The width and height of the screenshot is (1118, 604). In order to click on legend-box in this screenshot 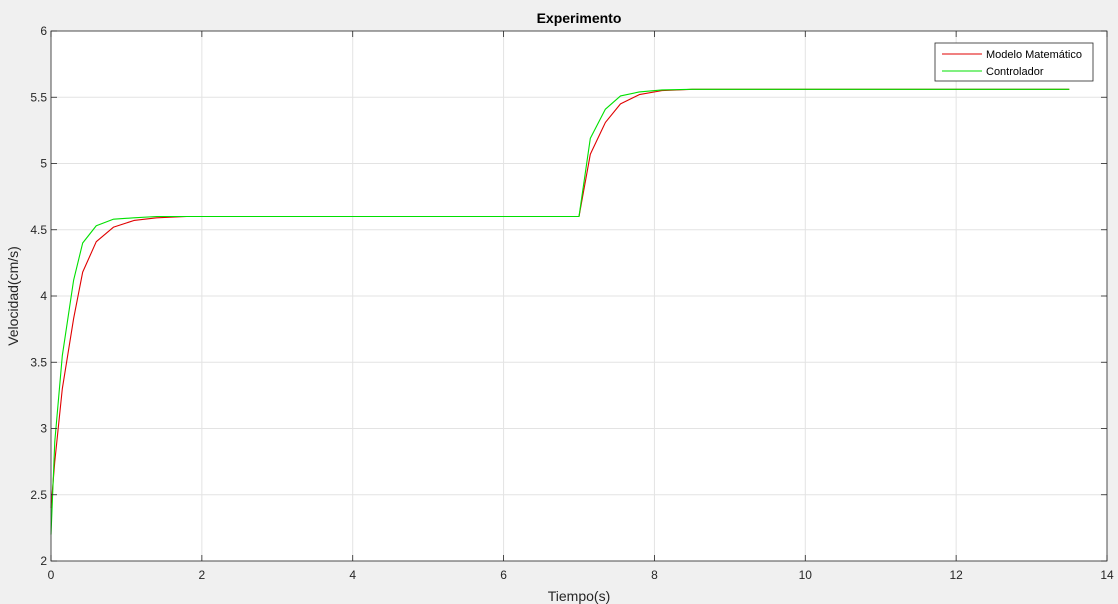, I will do `click(1014, 62)`.